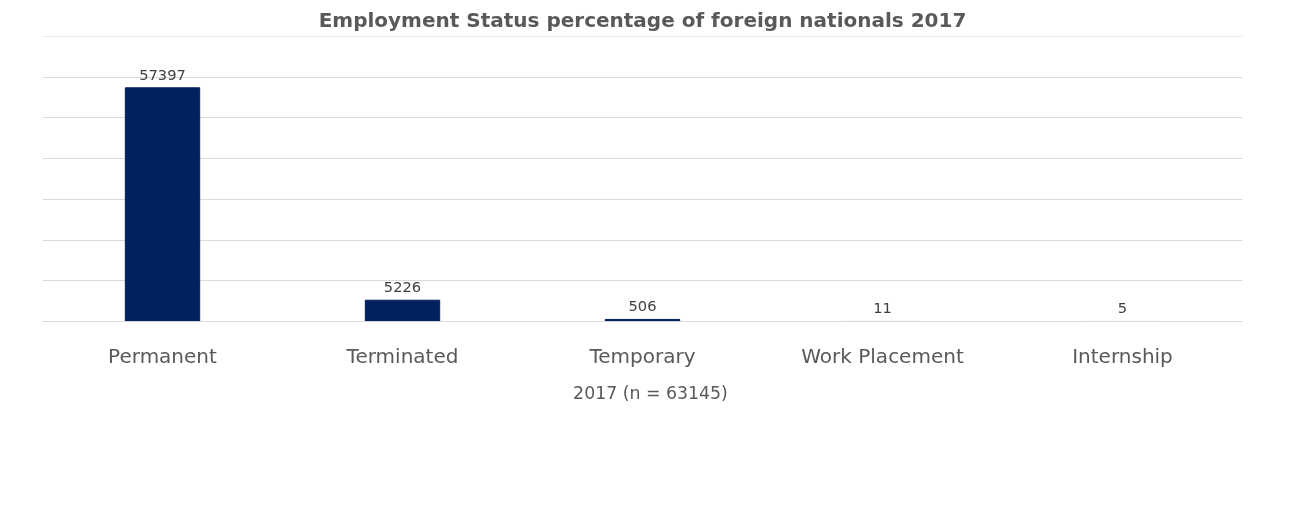 This screenshot has width=1300, height=513. I want to click on data-label: 5226, so click(402, 287).